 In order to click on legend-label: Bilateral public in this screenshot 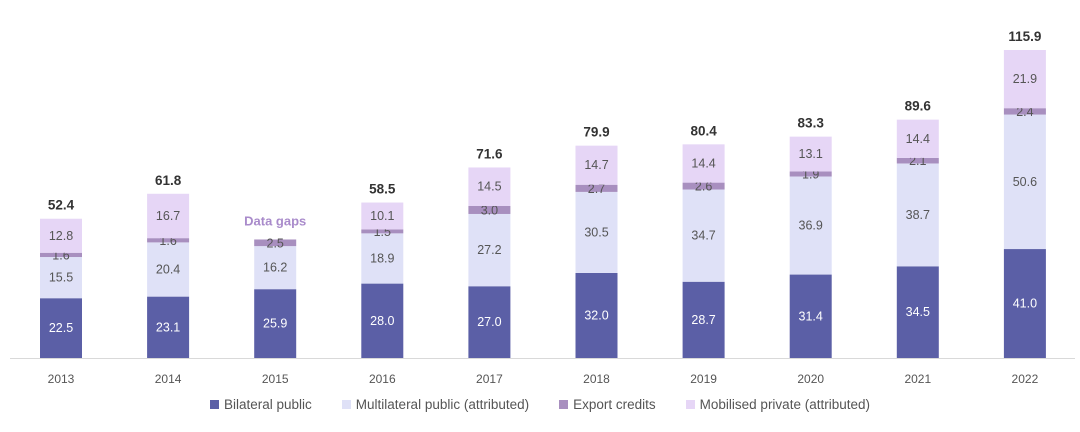, I will do `click(268, 404)`.